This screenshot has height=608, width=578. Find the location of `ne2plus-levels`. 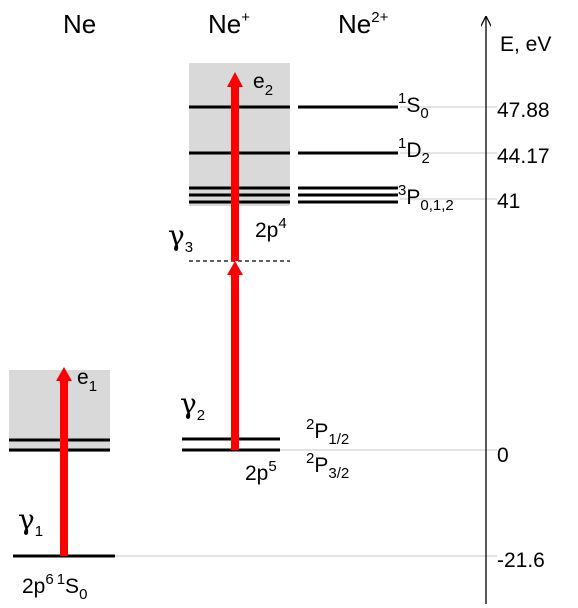

ne2plus-levels is located at coordinates (348, 154).